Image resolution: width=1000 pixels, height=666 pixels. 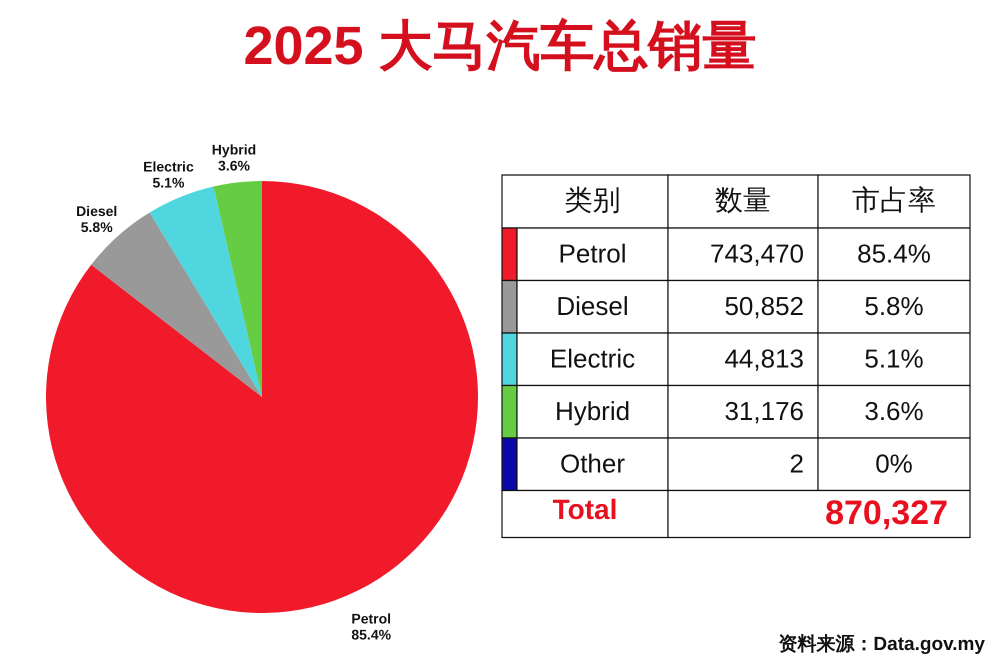 What do you see at coordinates (743, 200) in the screenshot?
I see `text: 数量` at bounding box center [743, 200].